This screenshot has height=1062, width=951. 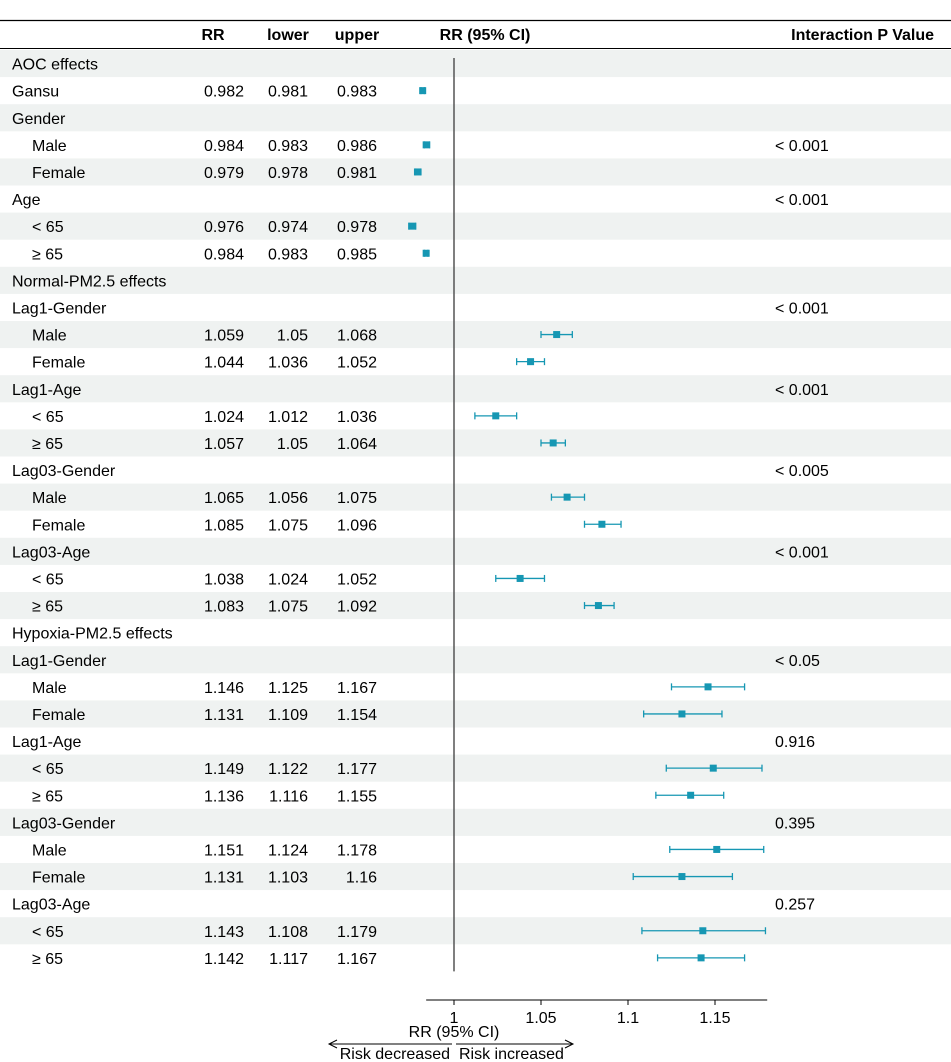 I want to click on direction-arrows, so click(x=451, y=1044).